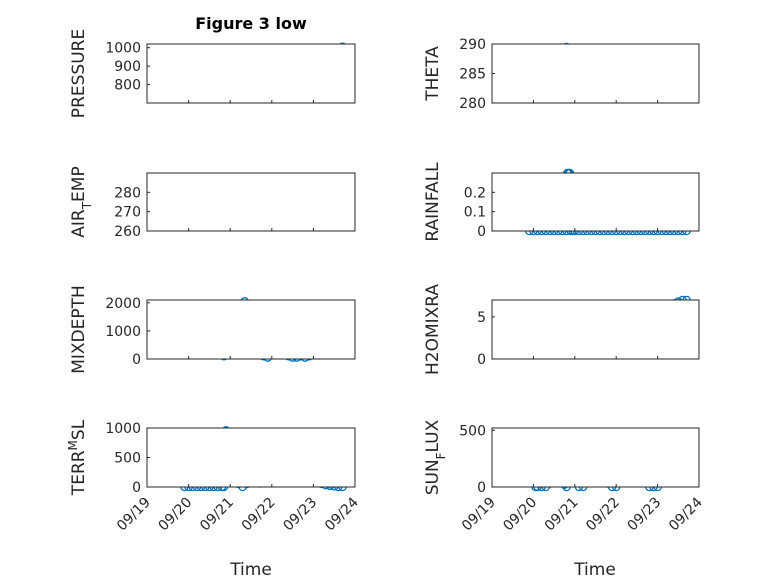 Image resolution: width=778 pixels, height=583 pixels. Describe the element at coordinates (123, 304) in the screenshot. I see `y-tick-label: 2000` at that location.